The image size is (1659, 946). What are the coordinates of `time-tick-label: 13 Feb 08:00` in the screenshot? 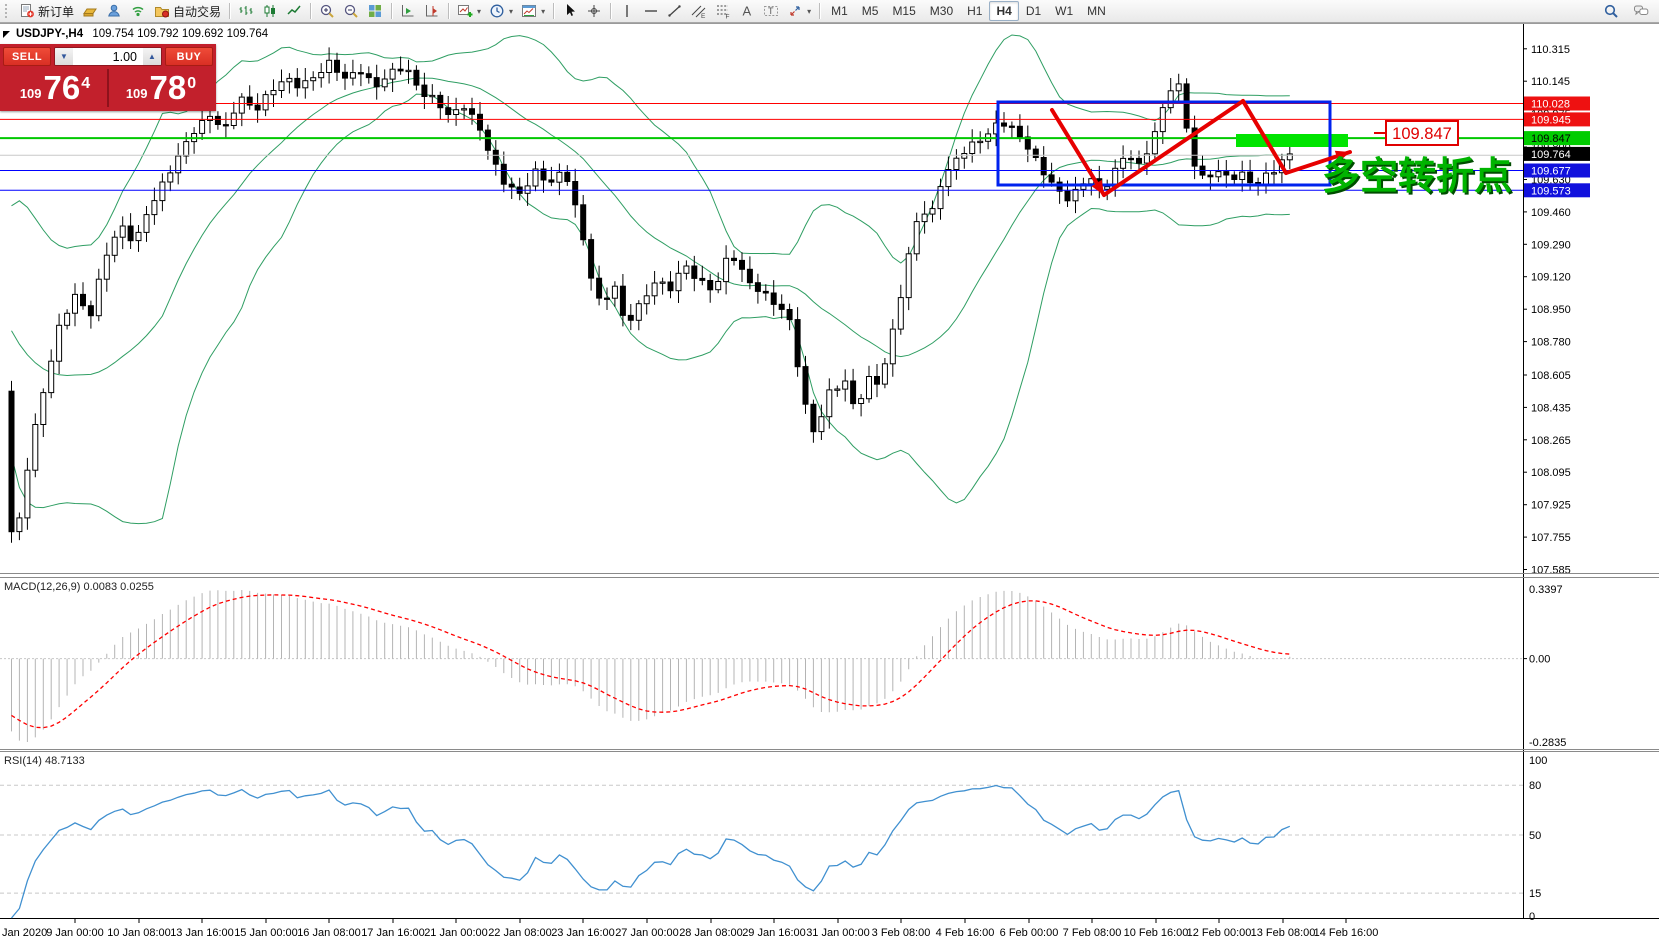 It's located at (1283, 933).